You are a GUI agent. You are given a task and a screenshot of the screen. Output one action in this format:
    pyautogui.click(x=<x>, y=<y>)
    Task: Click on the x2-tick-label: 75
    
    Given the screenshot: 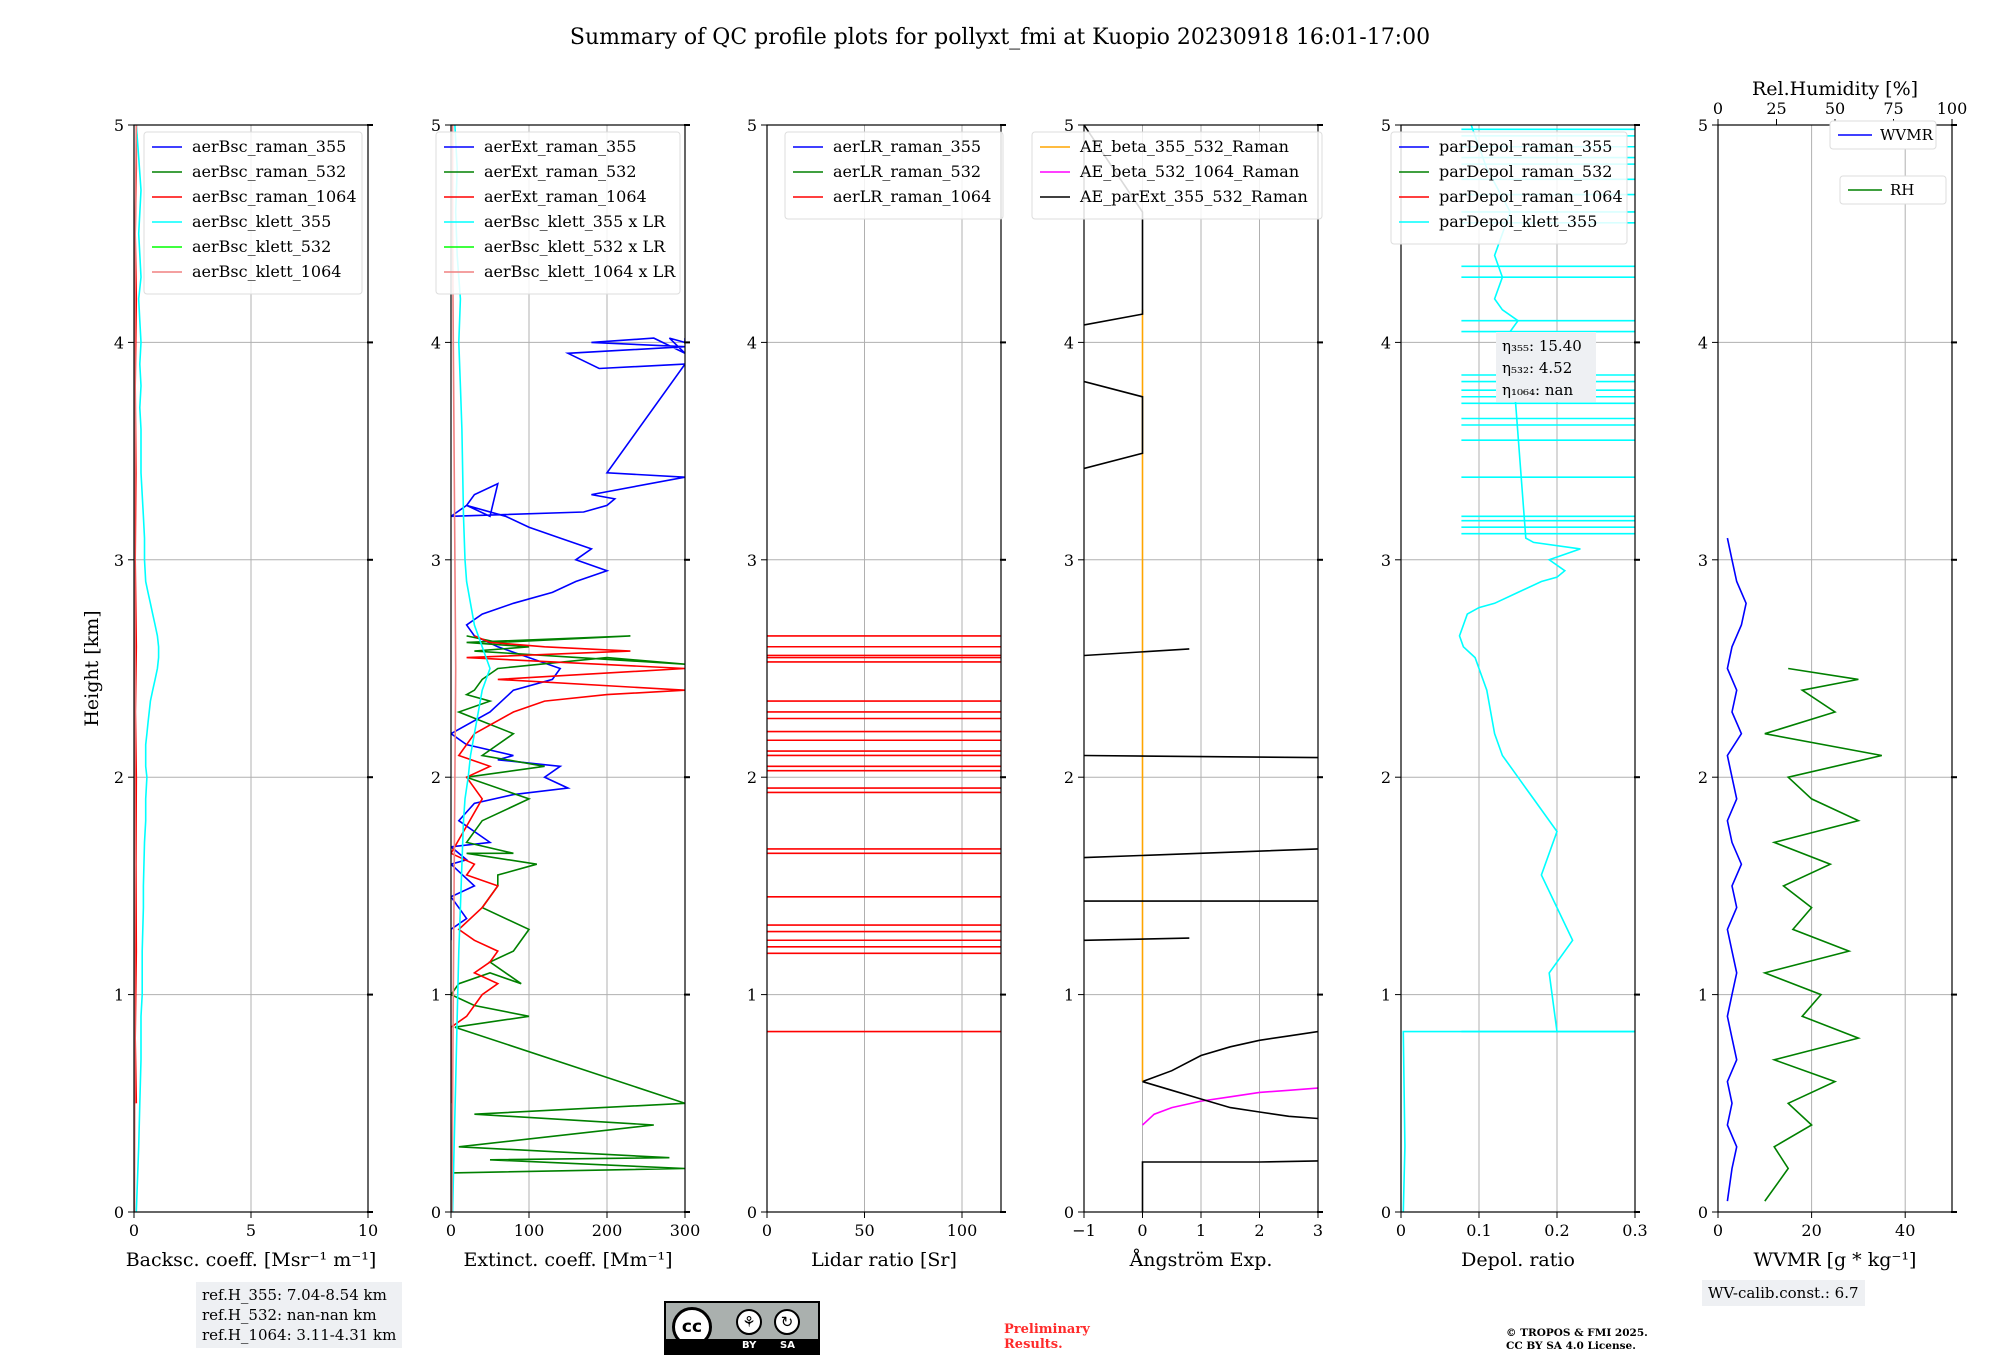 What is the action you would take?
    pyautogui.click(x=1893, y=108)
    